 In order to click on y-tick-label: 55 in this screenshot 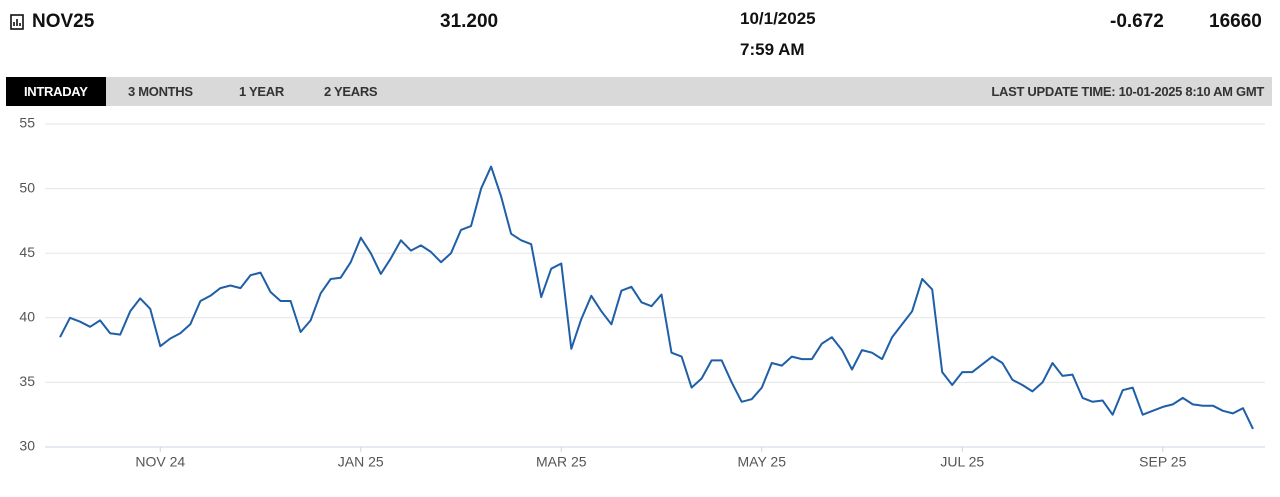, I will do `click(27, 123)`.